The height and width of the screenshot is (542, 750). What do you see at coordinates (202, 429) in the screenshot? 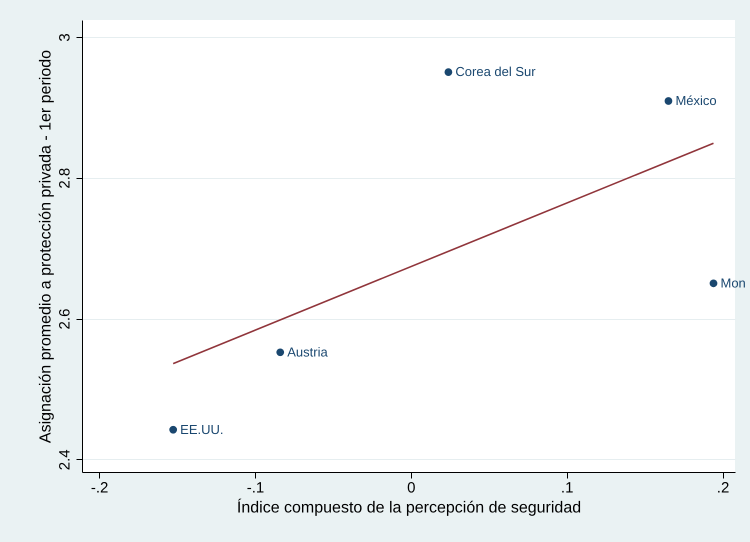
I see `annotation: EE.UU.` at bounding box center [202, 429].